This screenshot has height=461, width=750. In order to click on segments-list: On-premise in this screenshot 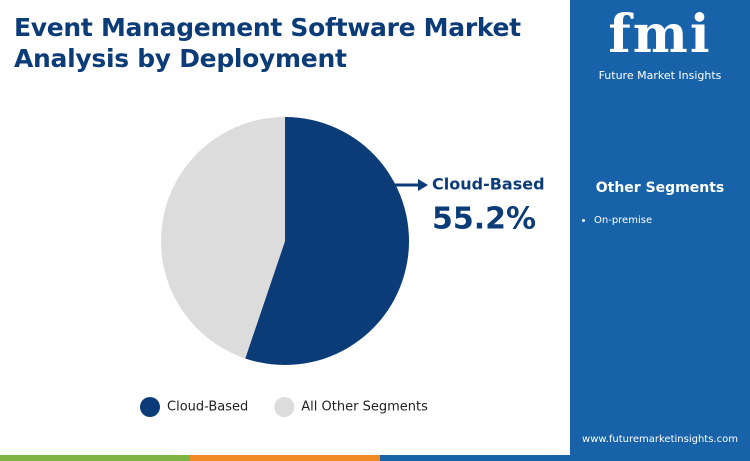, I will do `click(616, 220)`.